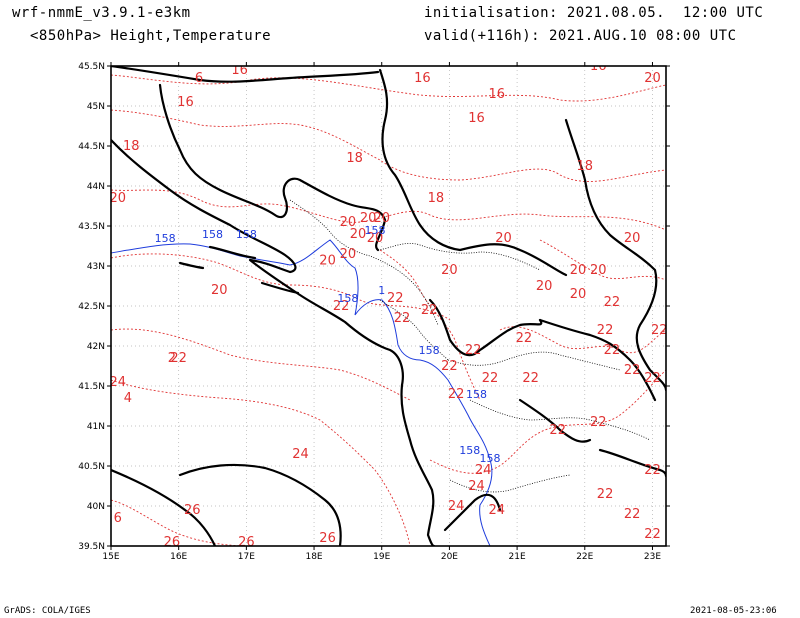 Image resolution: width=800 pixels, height=618 pixels. I want to click on lon-tick-label: 18E, so click(313, 557).